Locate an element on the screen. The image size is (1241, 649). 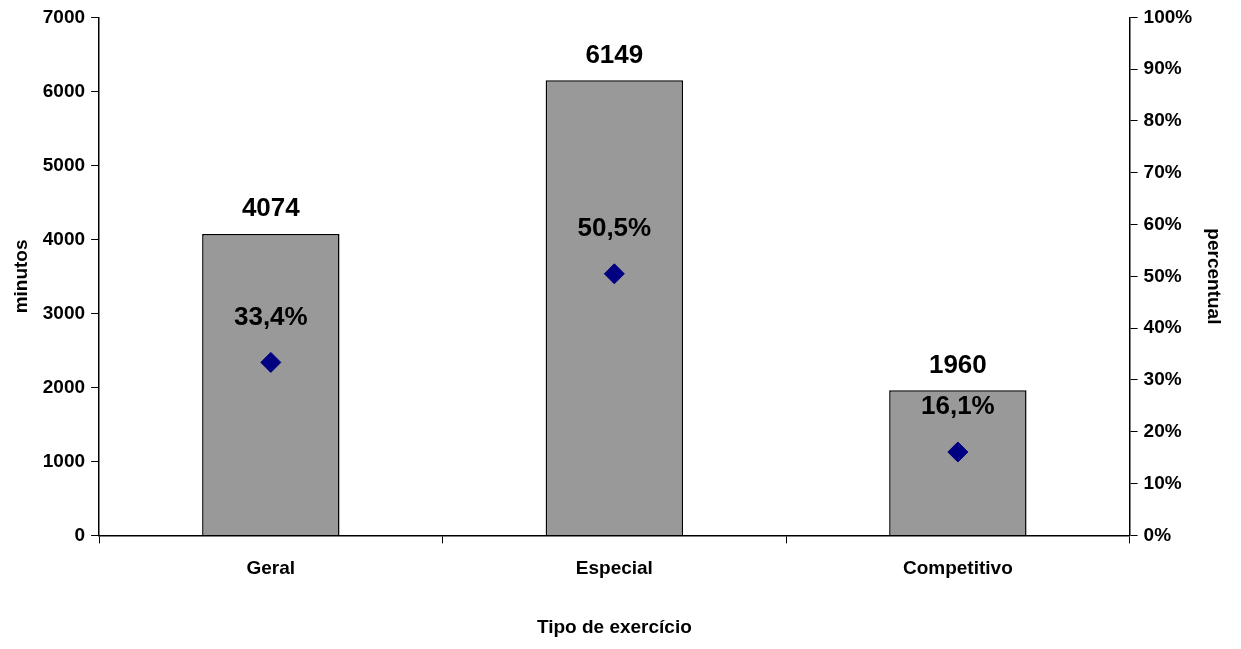
y2-tick-label: 20% is located at coordinates (1162, 431).